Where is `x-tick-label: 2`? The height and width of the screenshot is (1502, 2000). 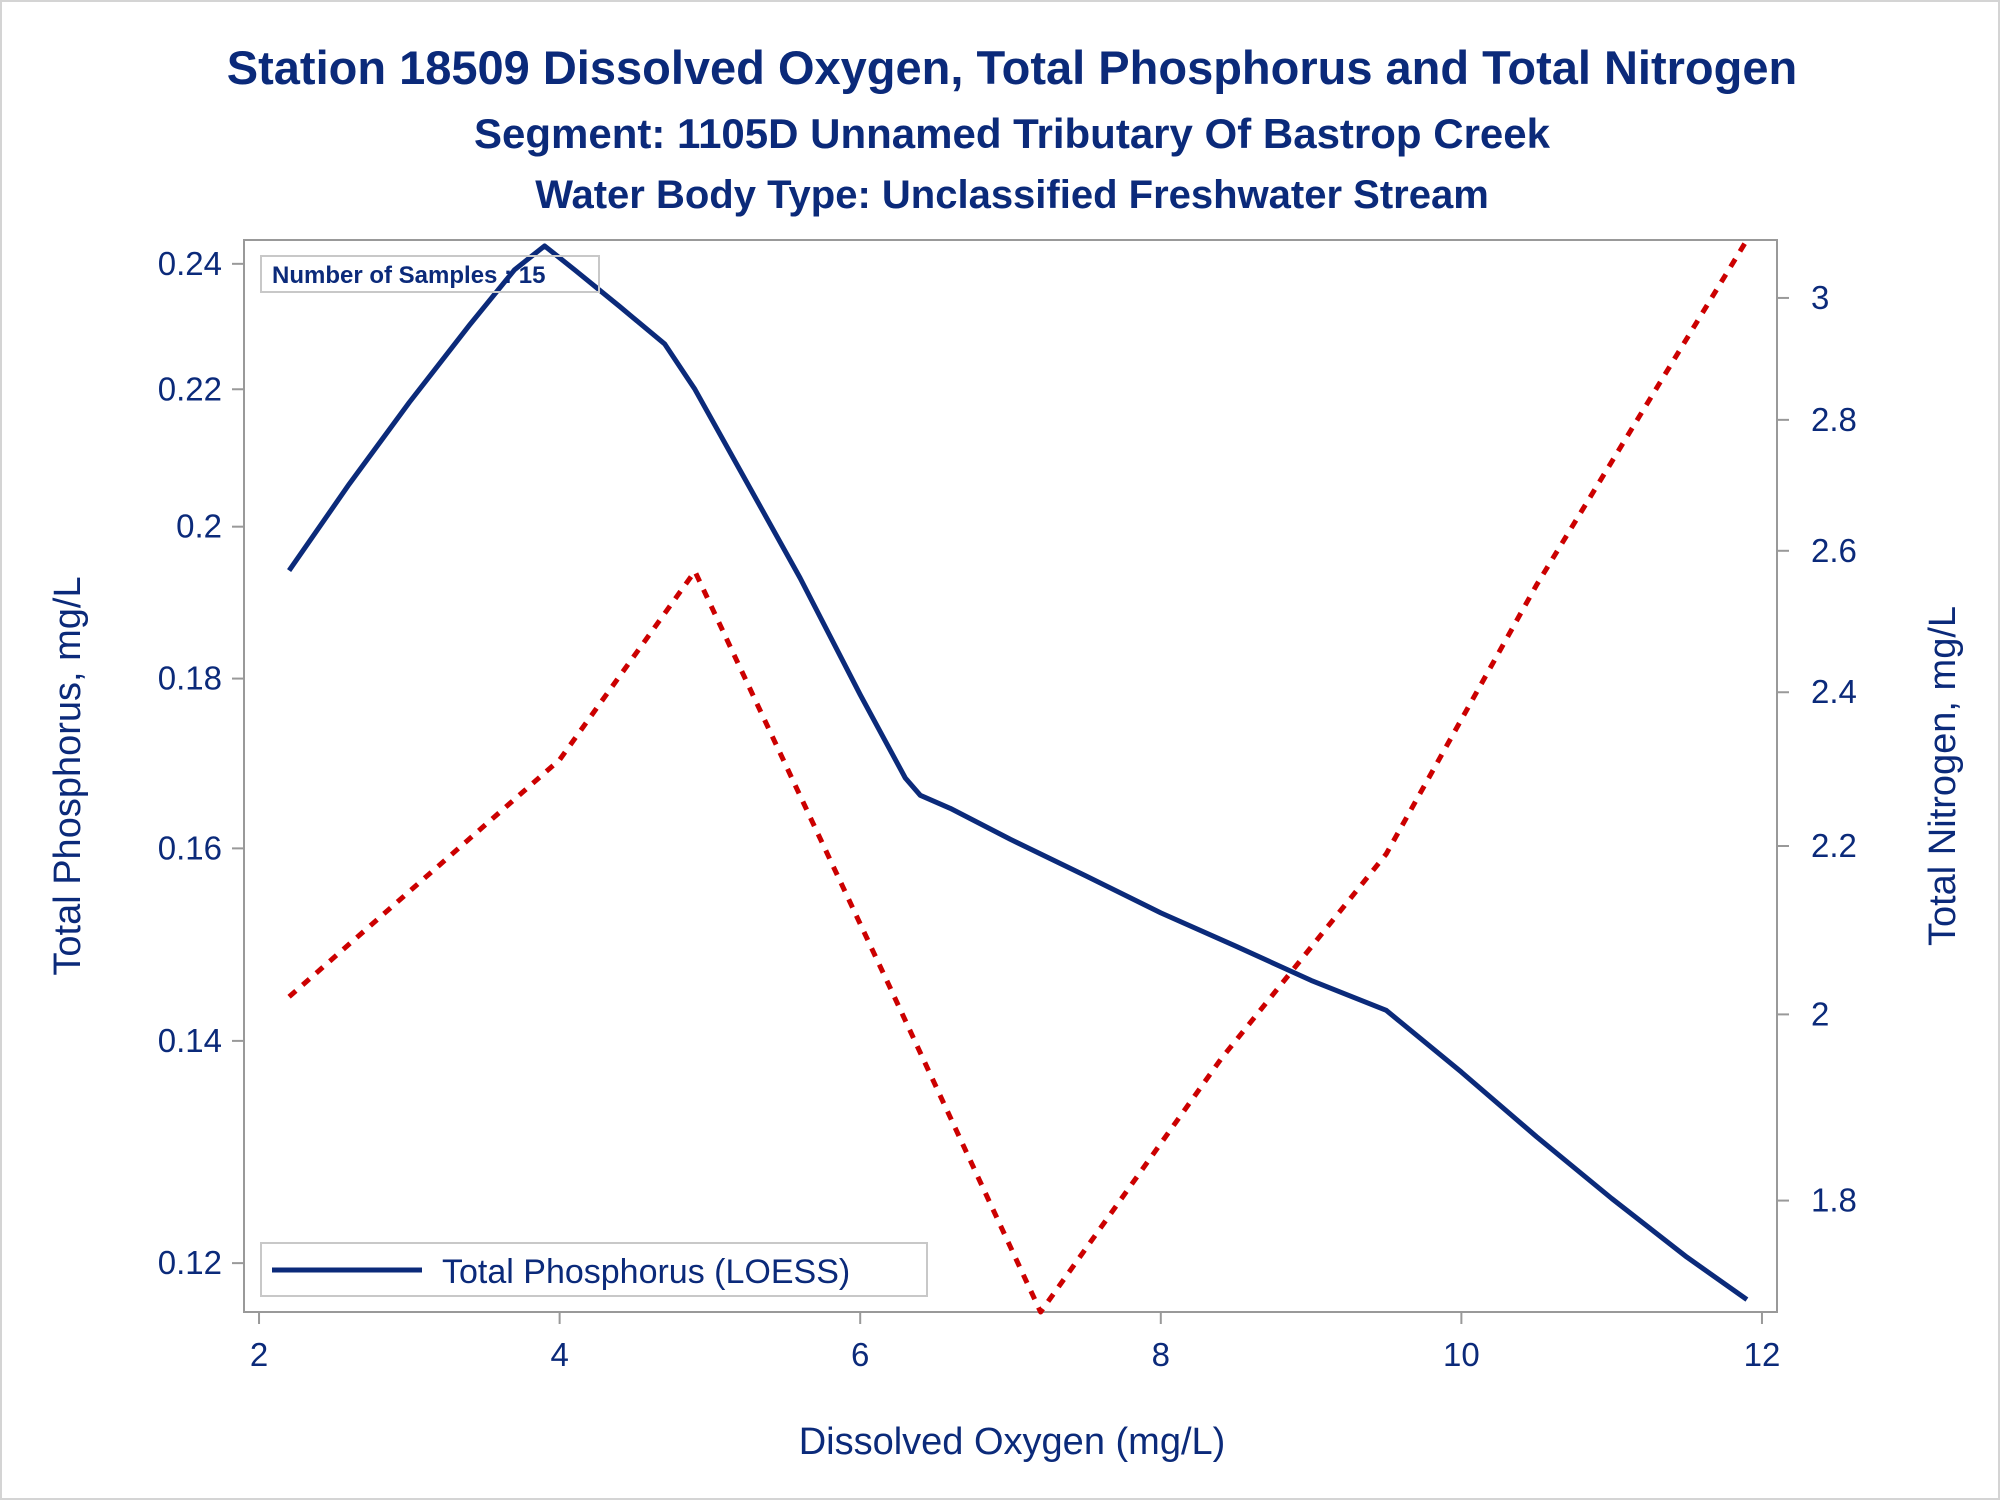 x-tick-label: 2 is located at coordinates (259, 1354).